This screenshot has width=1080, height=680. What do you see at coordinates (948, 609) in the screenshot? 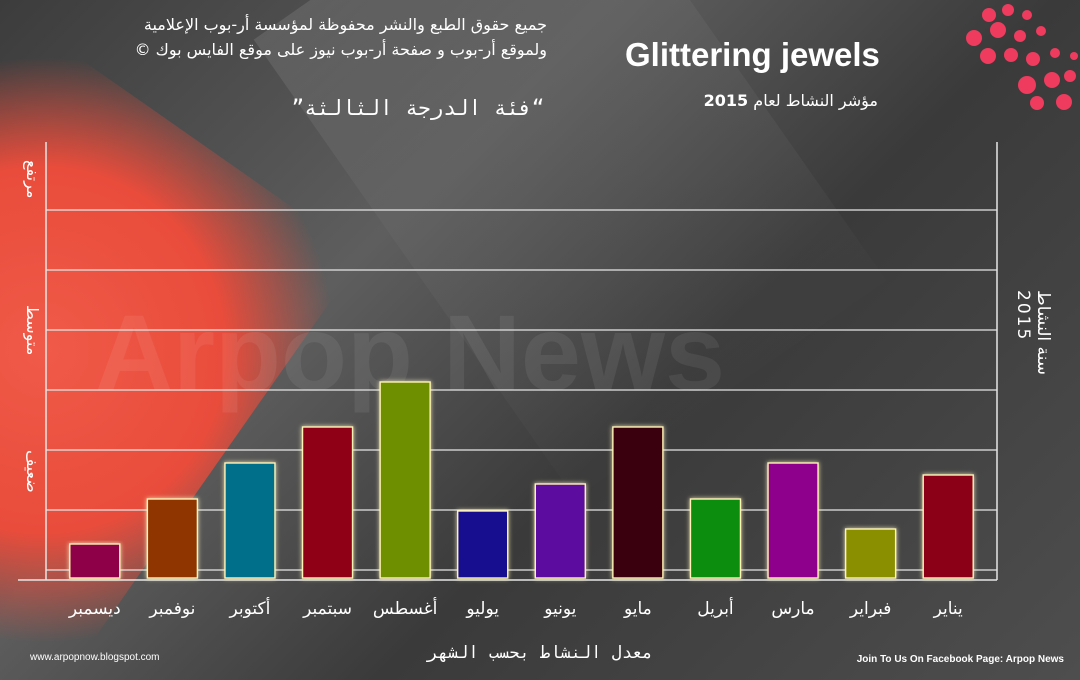
I see `x-tick-label: يناير` at bounding box center [948, 609].